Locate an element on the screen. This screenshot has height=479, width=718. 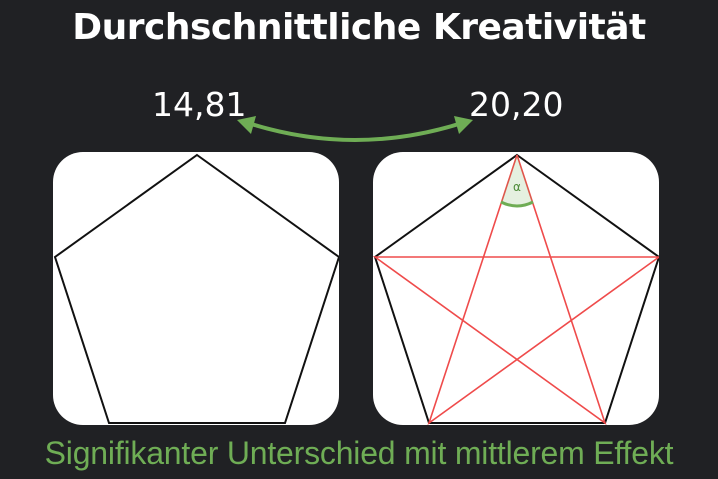
left-value: 14,81 is located at coordinates (199, 104).